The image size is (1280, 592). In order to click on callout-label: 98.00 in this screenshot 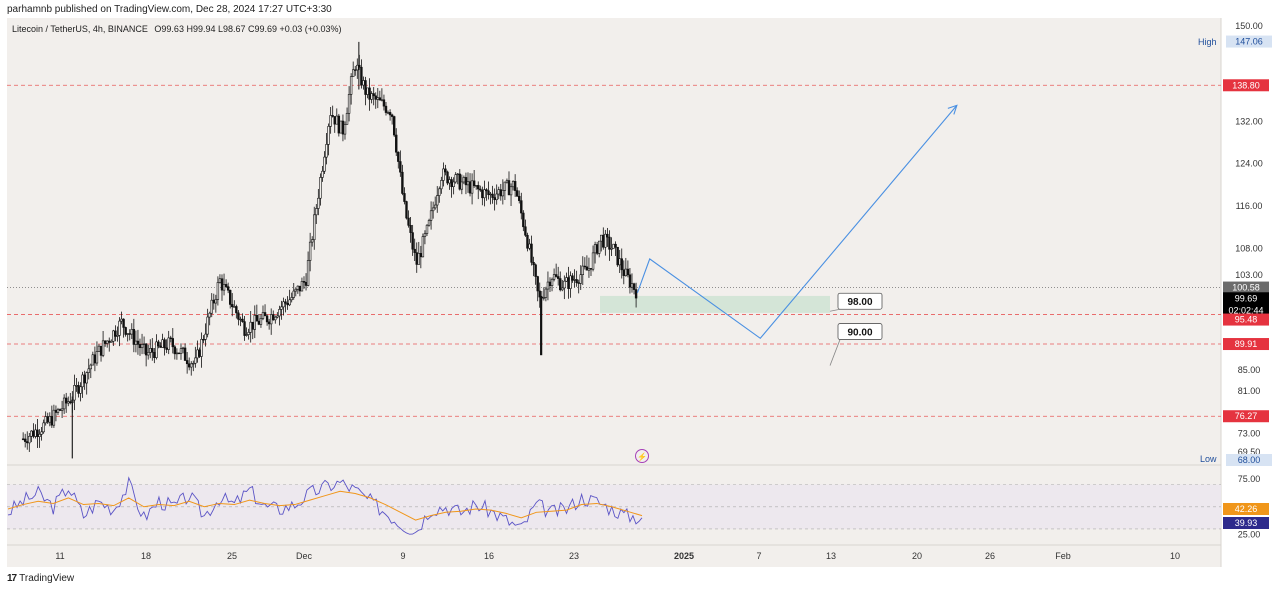, I will do `click(859, 302)`.